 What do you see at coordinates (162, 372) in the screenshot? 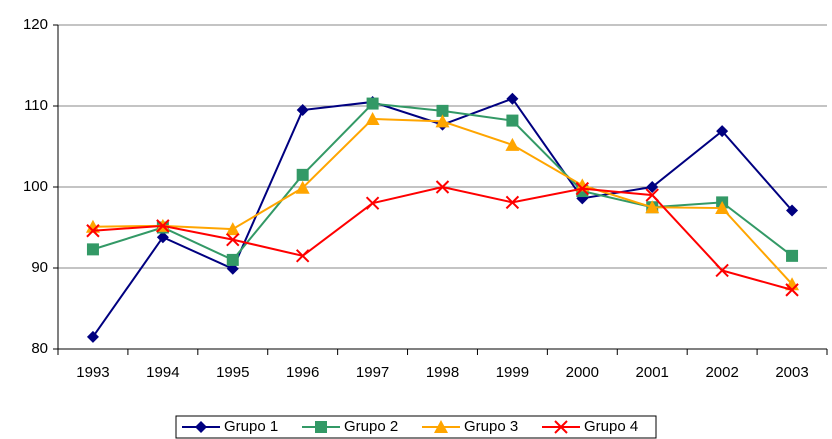
I see `x-tick-label: 1994` at bounding box center [162, 372].